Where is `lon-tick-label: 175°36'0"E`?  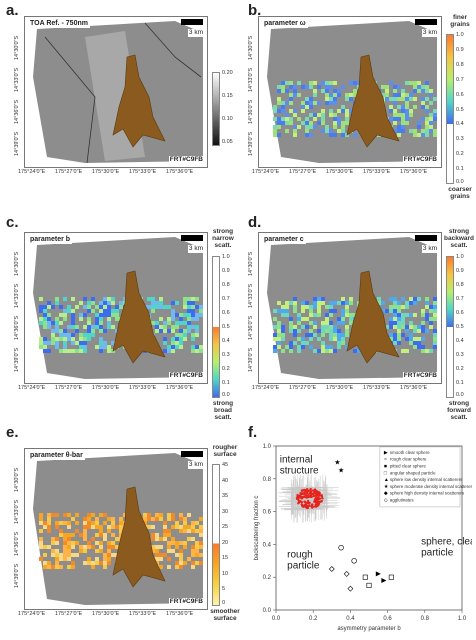
lon-tick-label: 175°36'0"E is located at coordinates (414, 172).